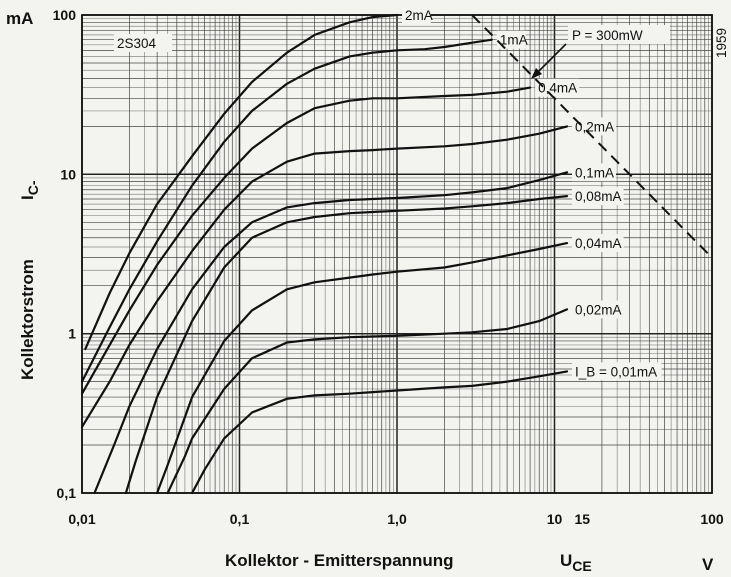  What do you see at coordinates (397, 519) in the screenshot?
I see `x-tick-label: 1,0` at bounding box center [397, 519].